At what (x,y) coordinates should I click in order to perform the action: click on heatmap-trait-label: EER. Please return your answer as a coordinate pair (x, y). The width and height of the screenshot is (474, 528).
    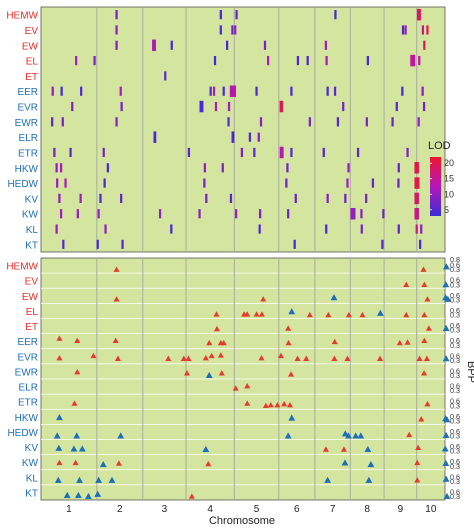
    Looking at the image, I should click on (27, 92).